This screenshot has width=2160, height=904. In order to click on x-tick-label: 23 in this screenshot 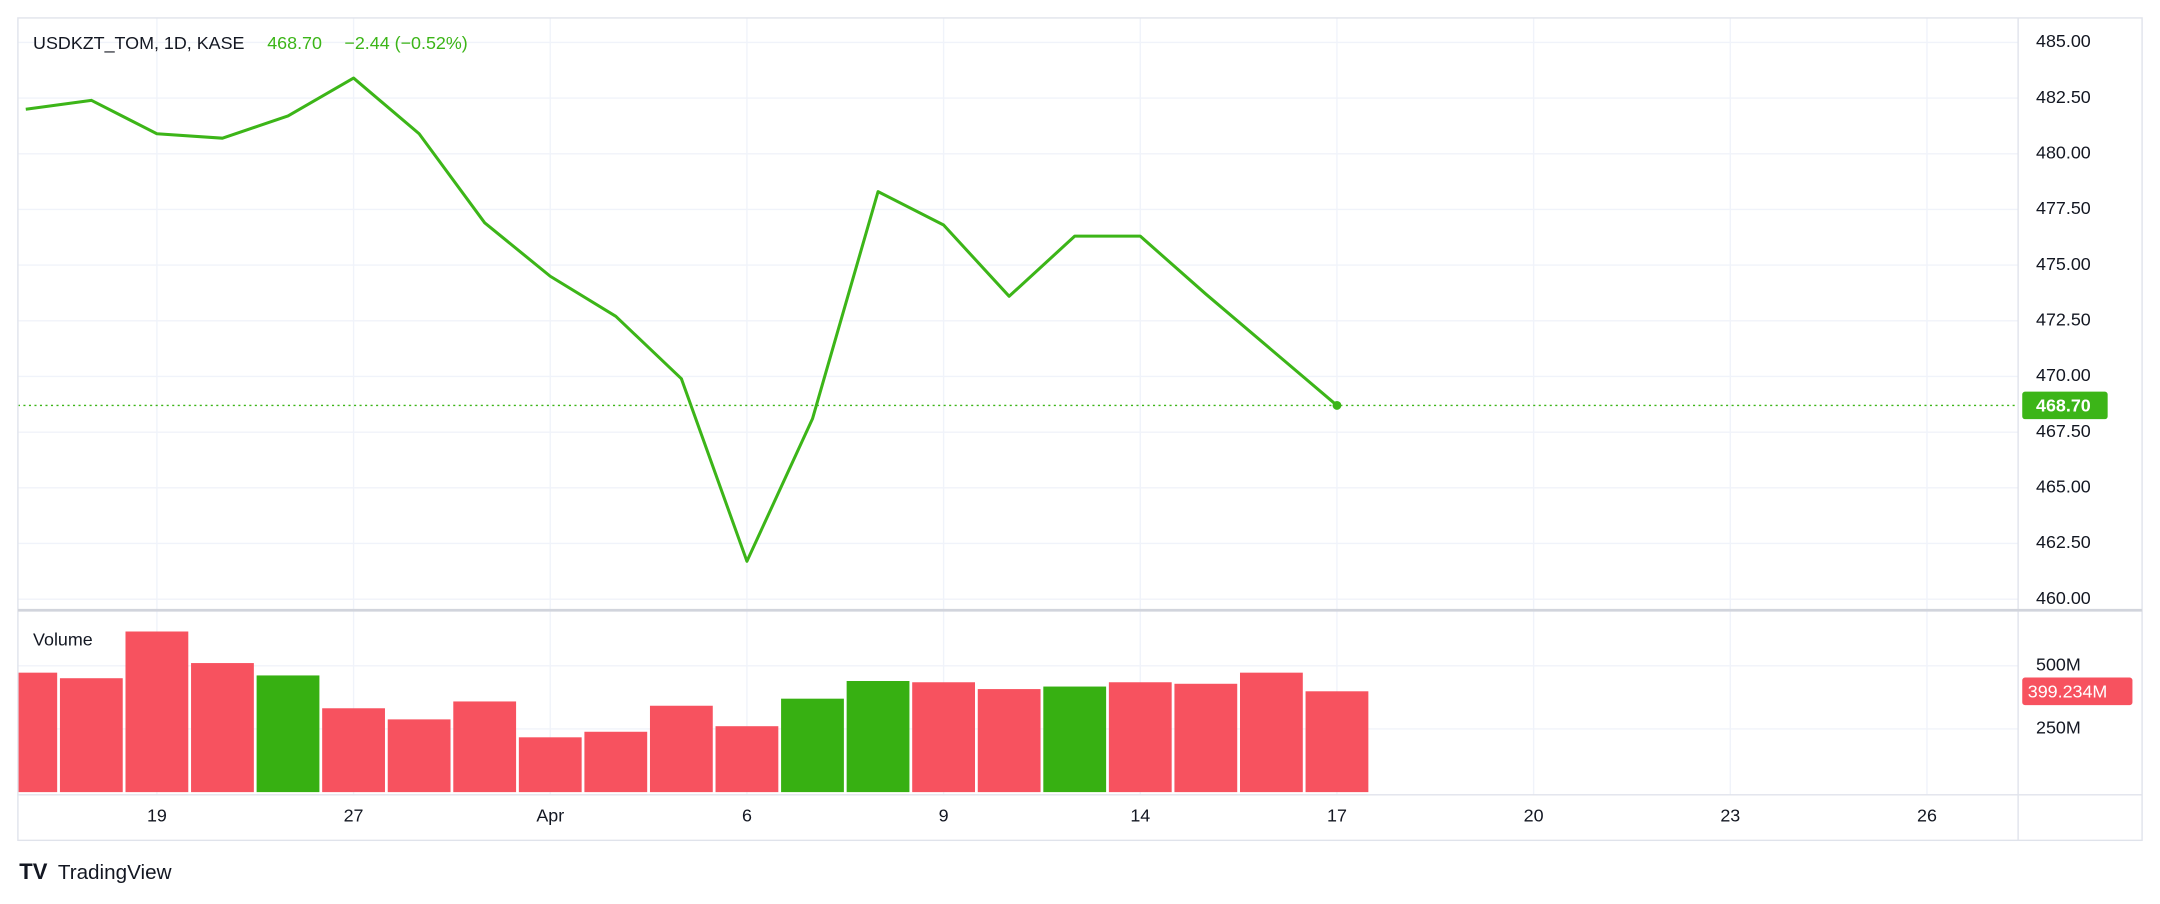, I will do `click(1730, 816)`.